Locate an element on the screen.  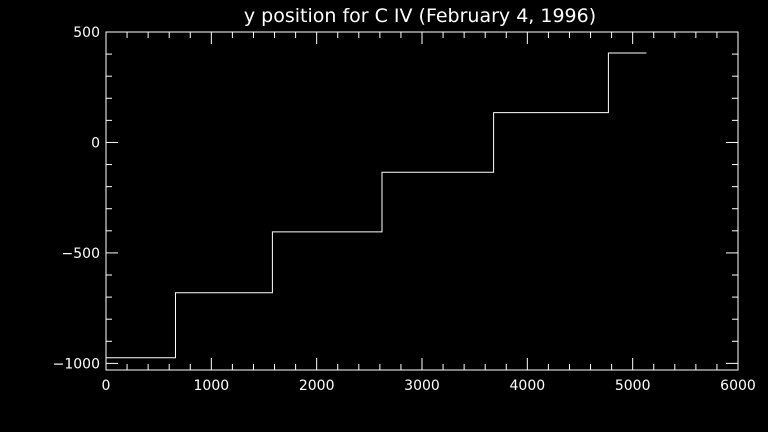
y-tick-label: −500 is located at coordinates (81, 254).